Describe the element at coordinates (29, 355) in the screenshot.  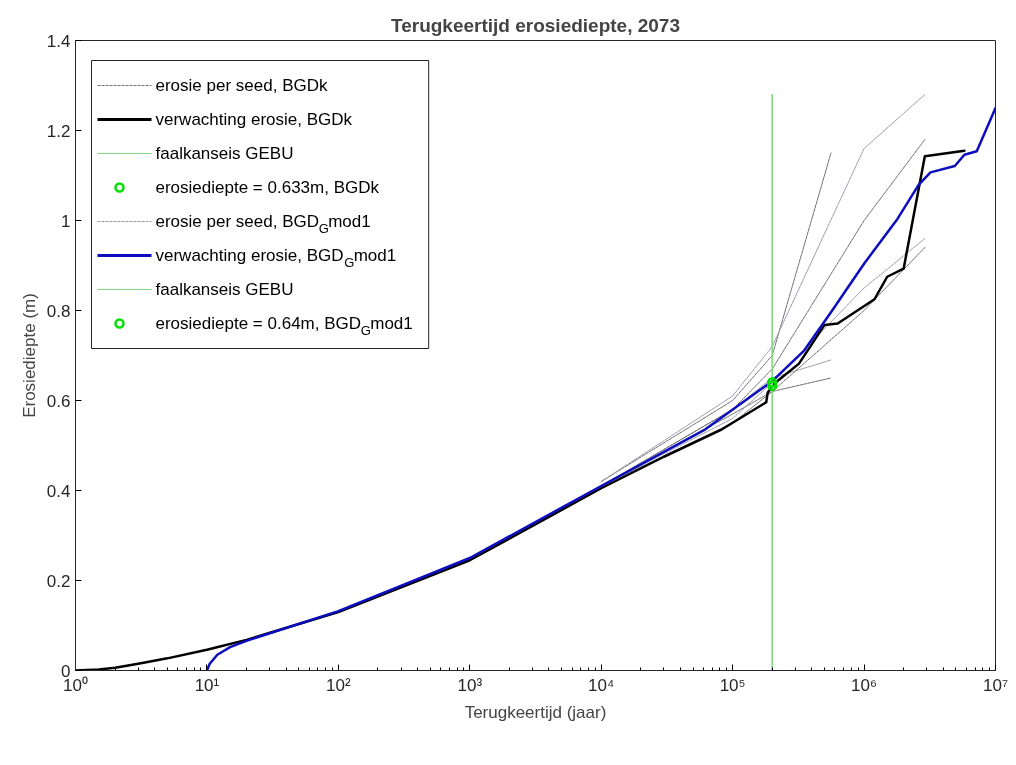
I see `y-axis-title: Erosiediepte (m)` at that location.